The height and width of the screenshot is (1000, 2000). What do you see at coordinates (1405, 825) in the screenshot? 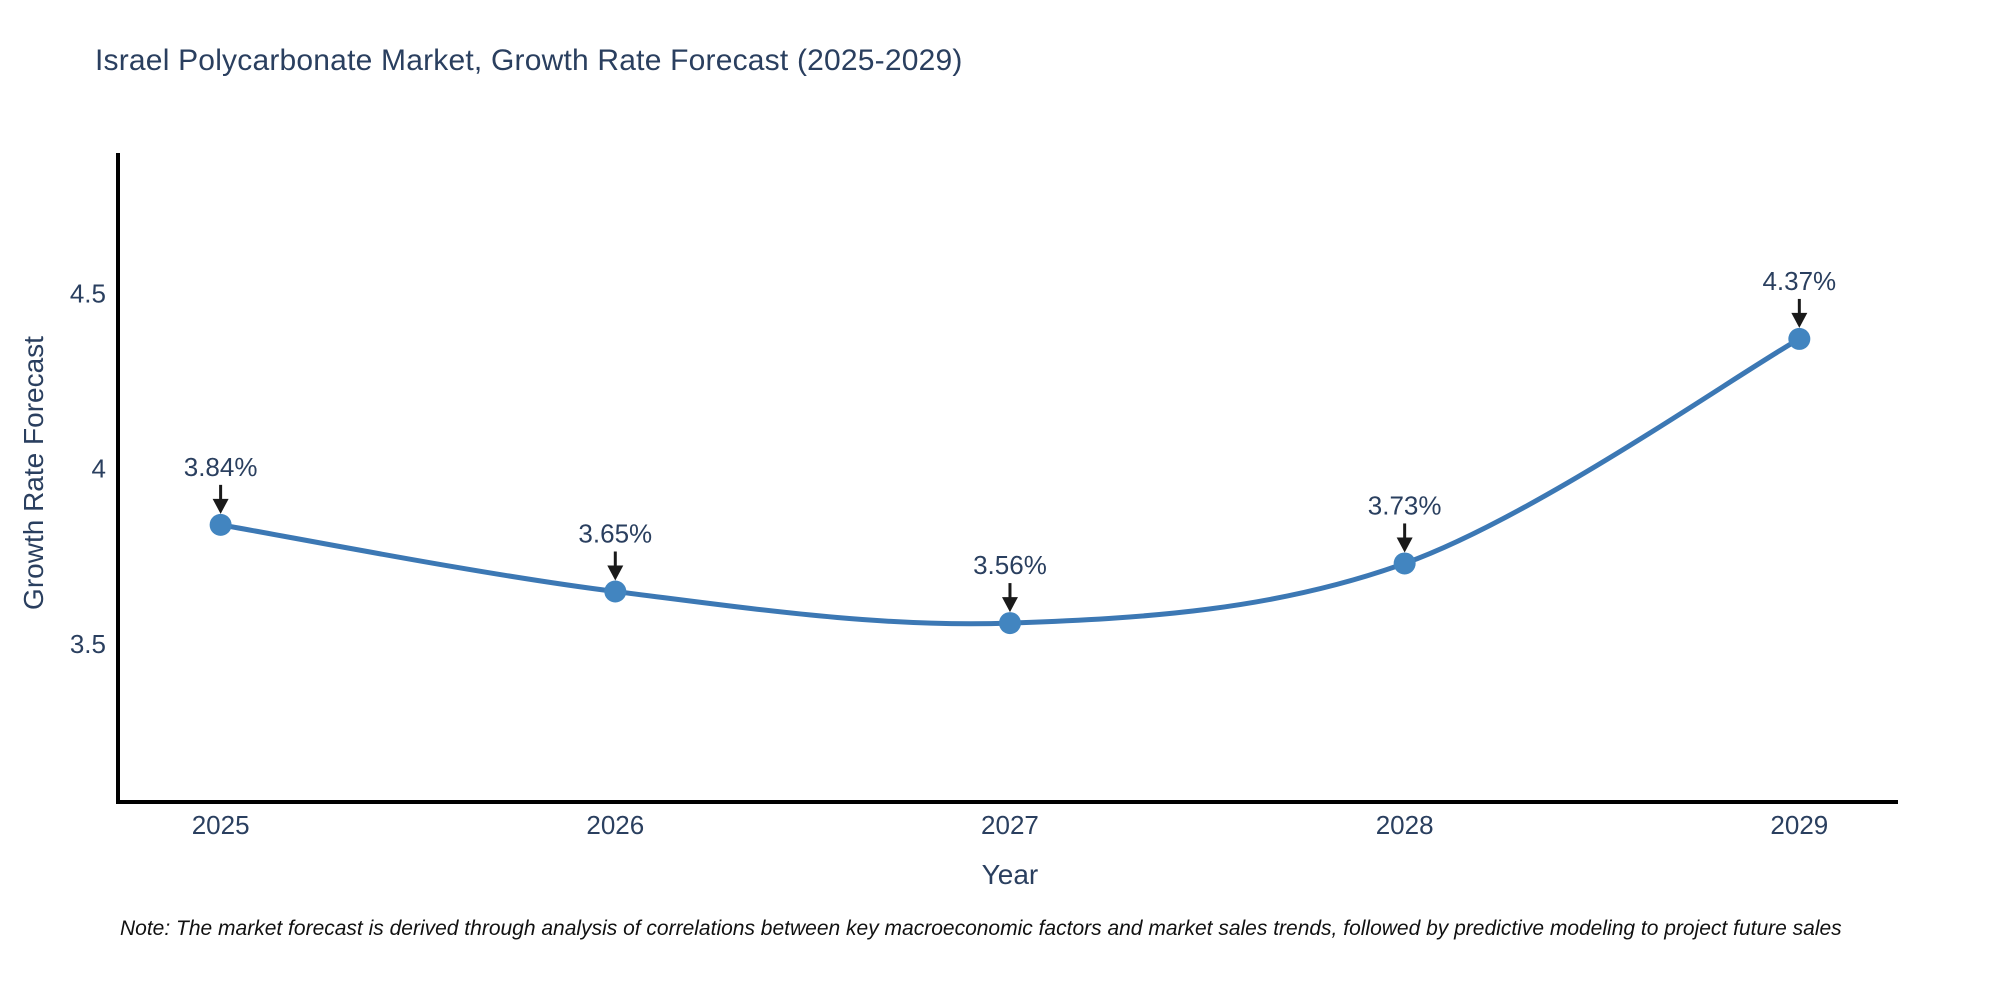
I see `x-tick-label: 2028` at bounding box center [1405, 825].